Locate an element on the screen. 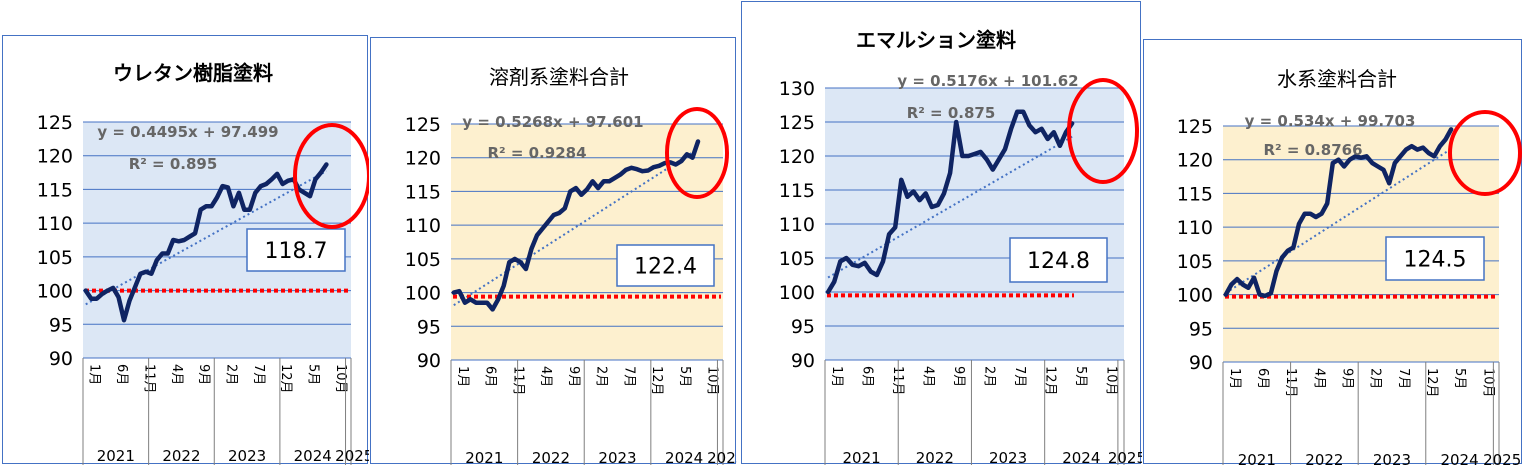 Image resolution: width=1524 pixels, height=466 pixels. trend-r2: R² = 0.8766 is located at coordinates (1312, 150).